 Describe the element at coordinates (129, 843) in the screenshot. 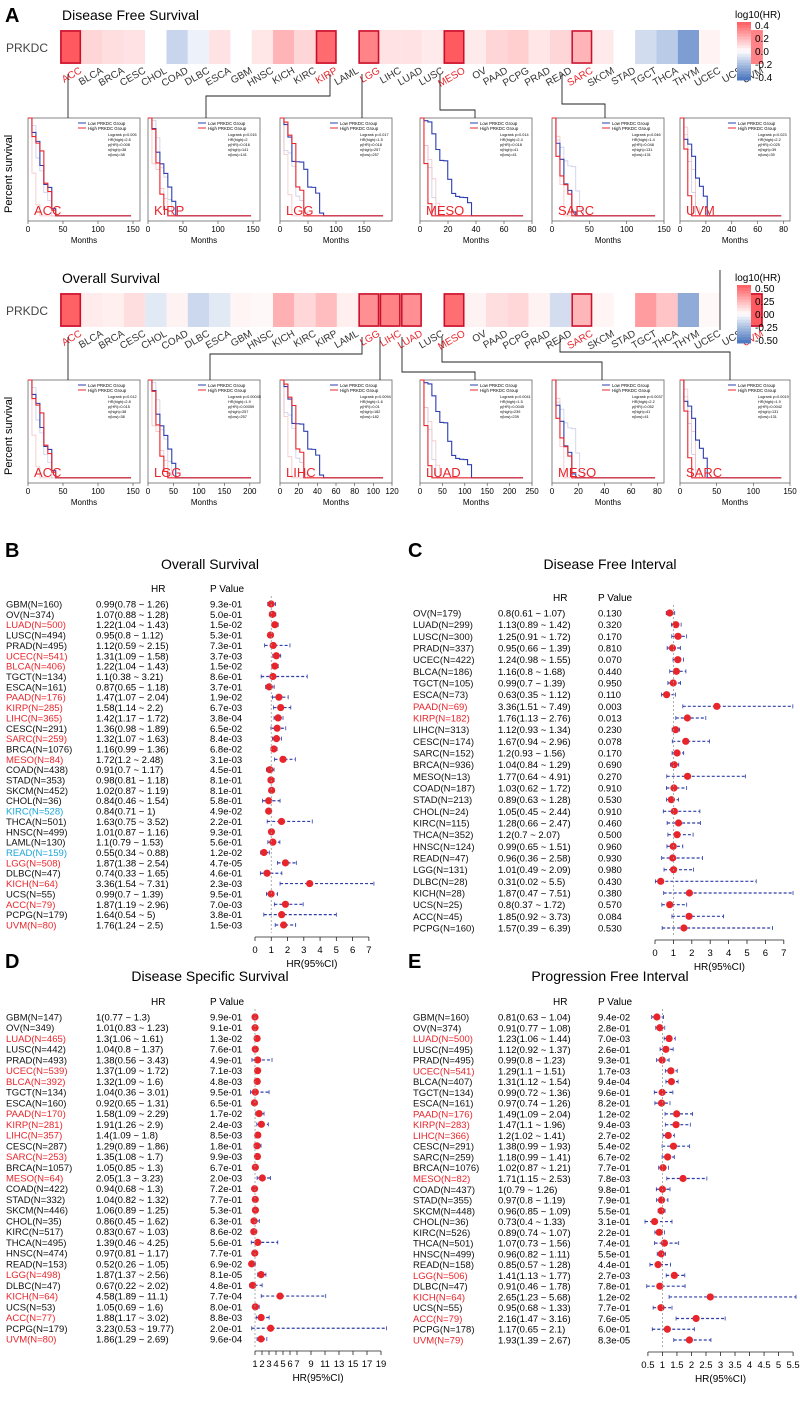

I see `forest-row-hr: 1.1(0.79 ~ 1.53)` at that location.